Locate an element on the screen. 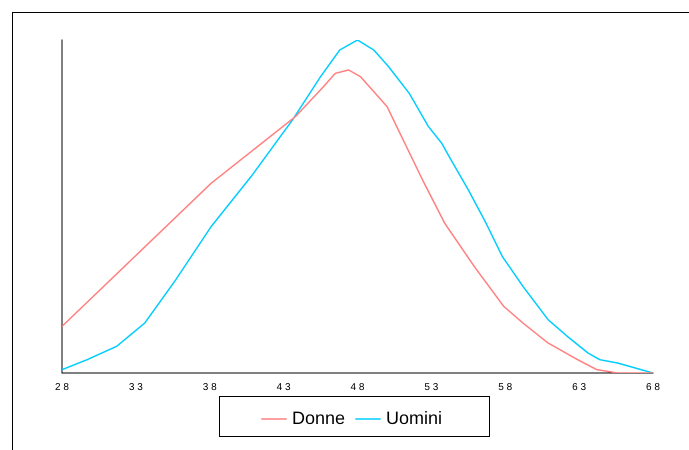 This screenshot has height=450, width=689. legend-label: Donne is located at coordinates (319, 418).